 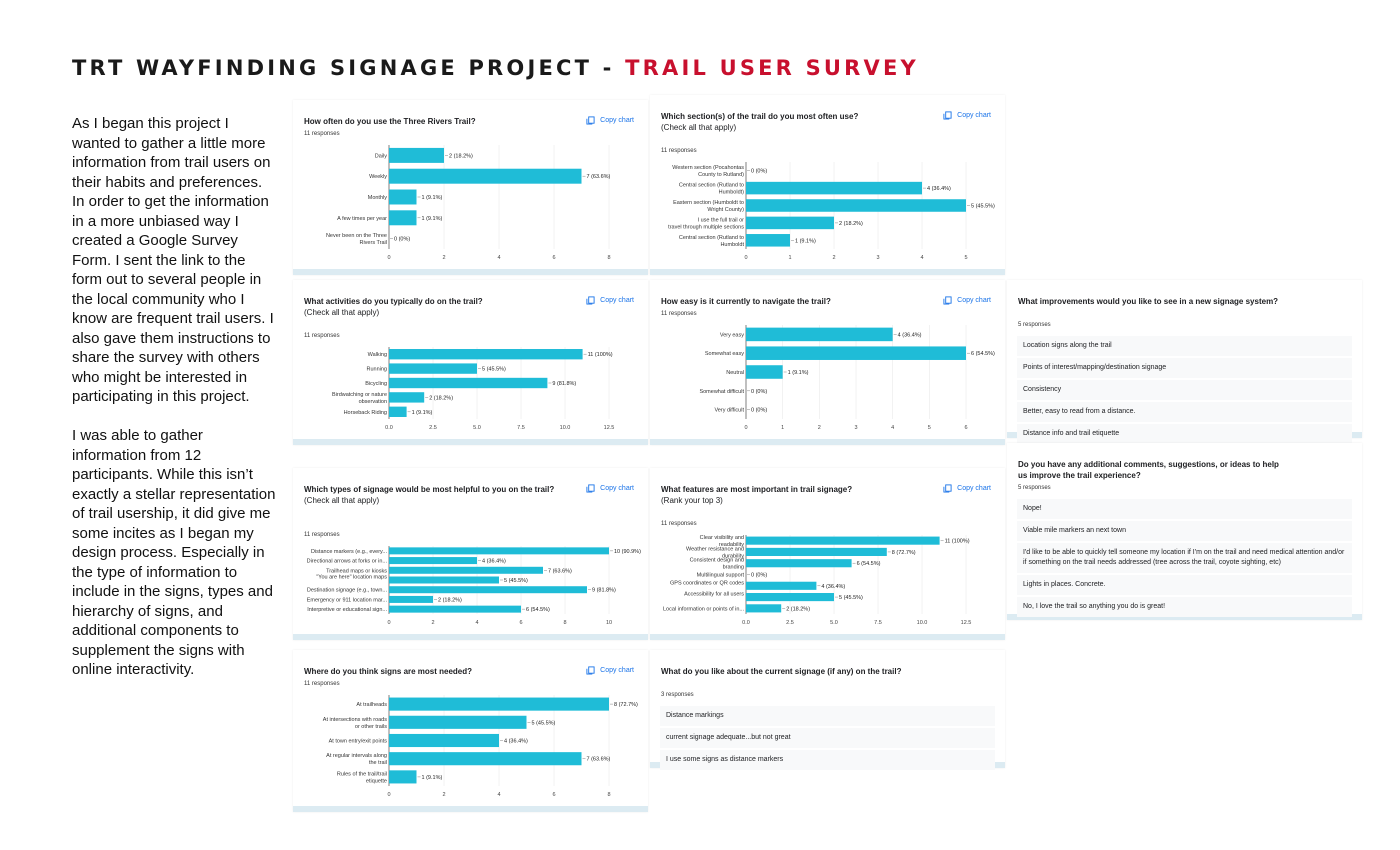 I want to click on category-label: At regular intervals along, so click(x=356, y=756).